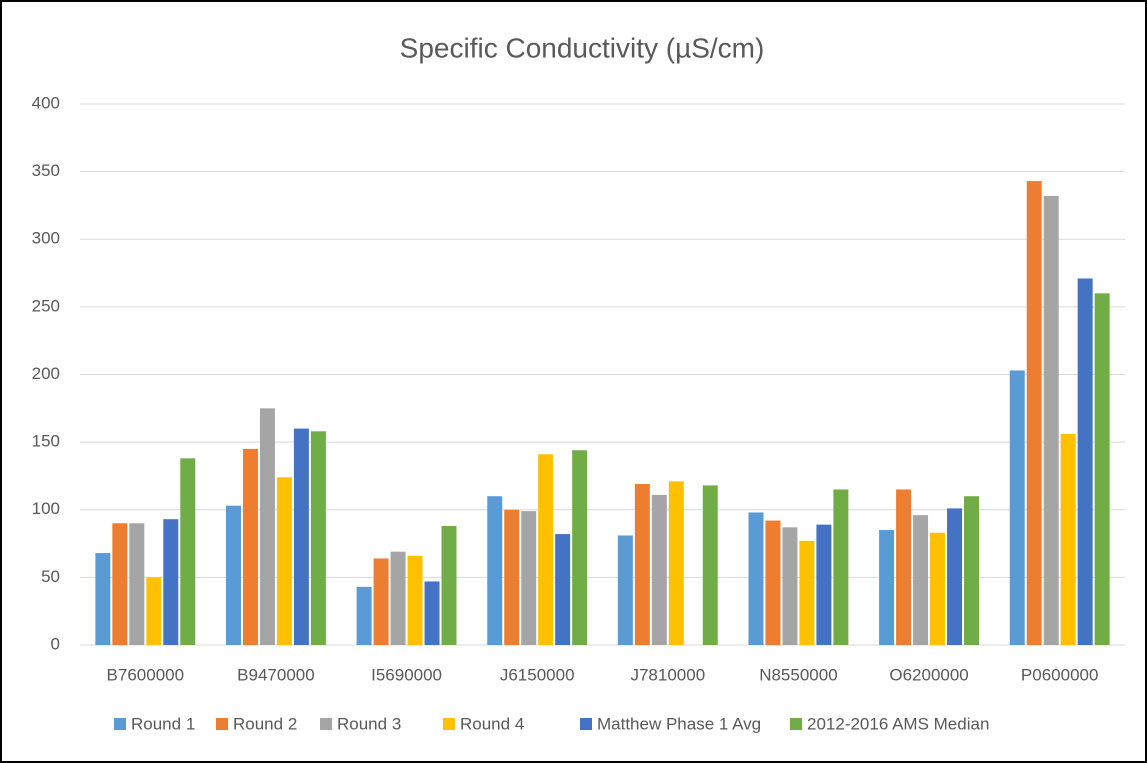 This screenshot has height=763, width=1147. What do you see at coordinates (798, 674) in the screenshot?
I see `x-tick-label: N8550000` at bounding box center [798, 674].